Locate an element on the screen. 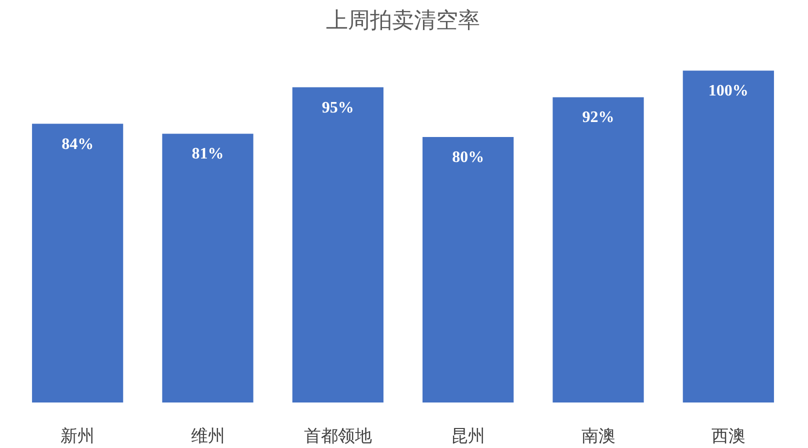 The image size is (808, 448). chart-title: 上周拍卖清空率 is located at coordinates (403, 20).